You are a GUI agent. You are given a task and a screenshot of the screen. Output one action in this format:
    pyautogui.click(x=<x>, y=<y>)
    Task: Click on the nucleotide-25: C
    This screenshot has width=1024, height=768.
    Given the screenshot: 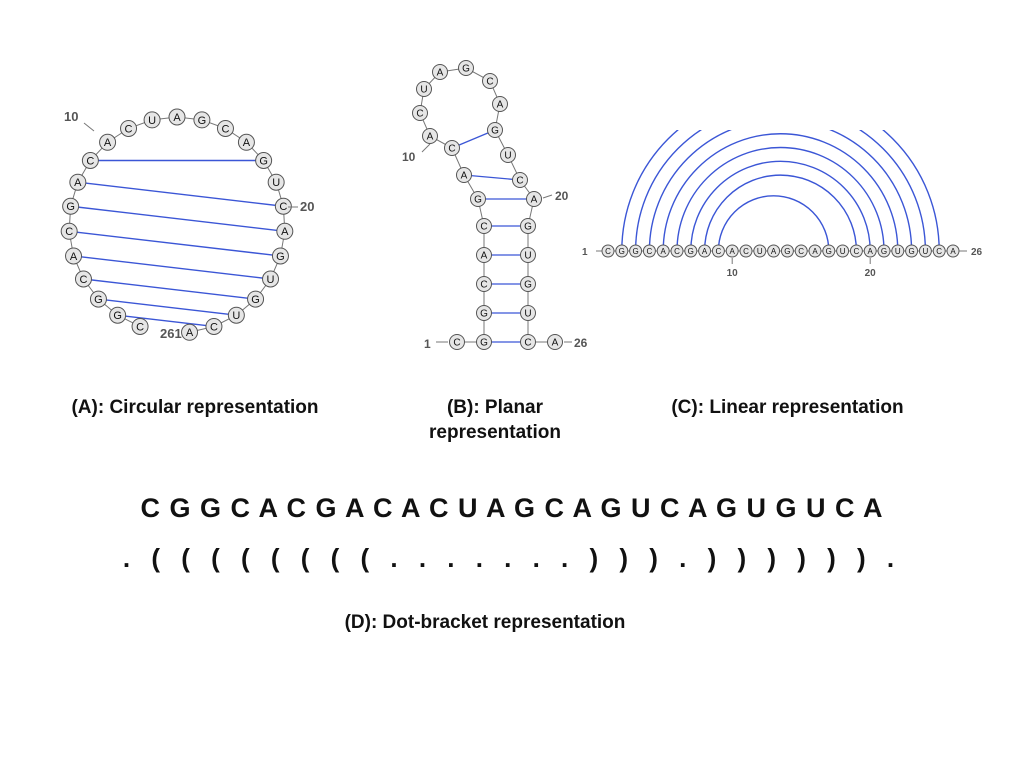 What is the action you would take?
    pyautogui.click(x=214, y=326)
    